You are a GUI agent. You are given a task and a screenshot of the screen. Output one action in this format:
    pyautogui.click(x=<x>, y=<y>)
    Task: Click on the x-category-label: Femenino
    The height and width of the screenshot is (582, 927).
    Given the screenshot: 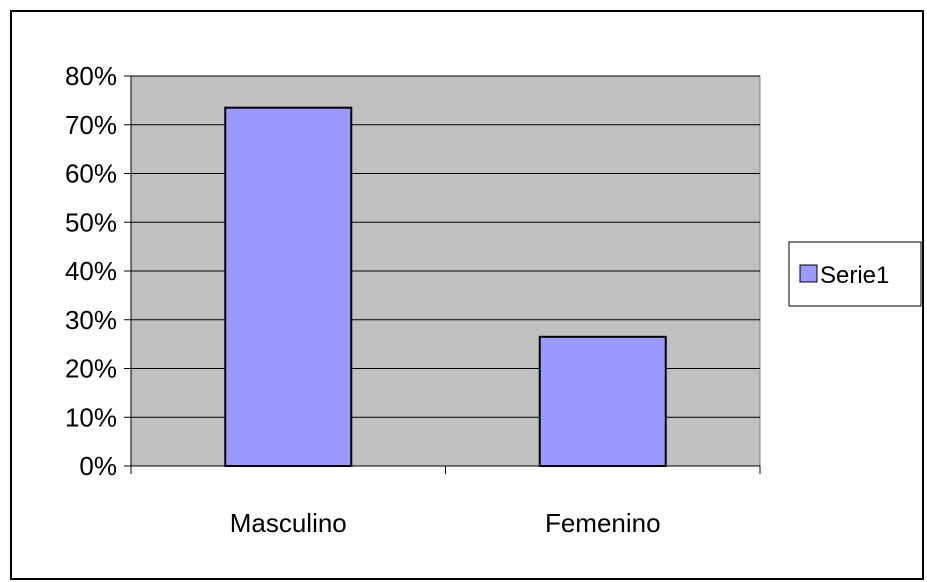 What is the action you would take?
    pyautogui.click(x=603, y=523)
    